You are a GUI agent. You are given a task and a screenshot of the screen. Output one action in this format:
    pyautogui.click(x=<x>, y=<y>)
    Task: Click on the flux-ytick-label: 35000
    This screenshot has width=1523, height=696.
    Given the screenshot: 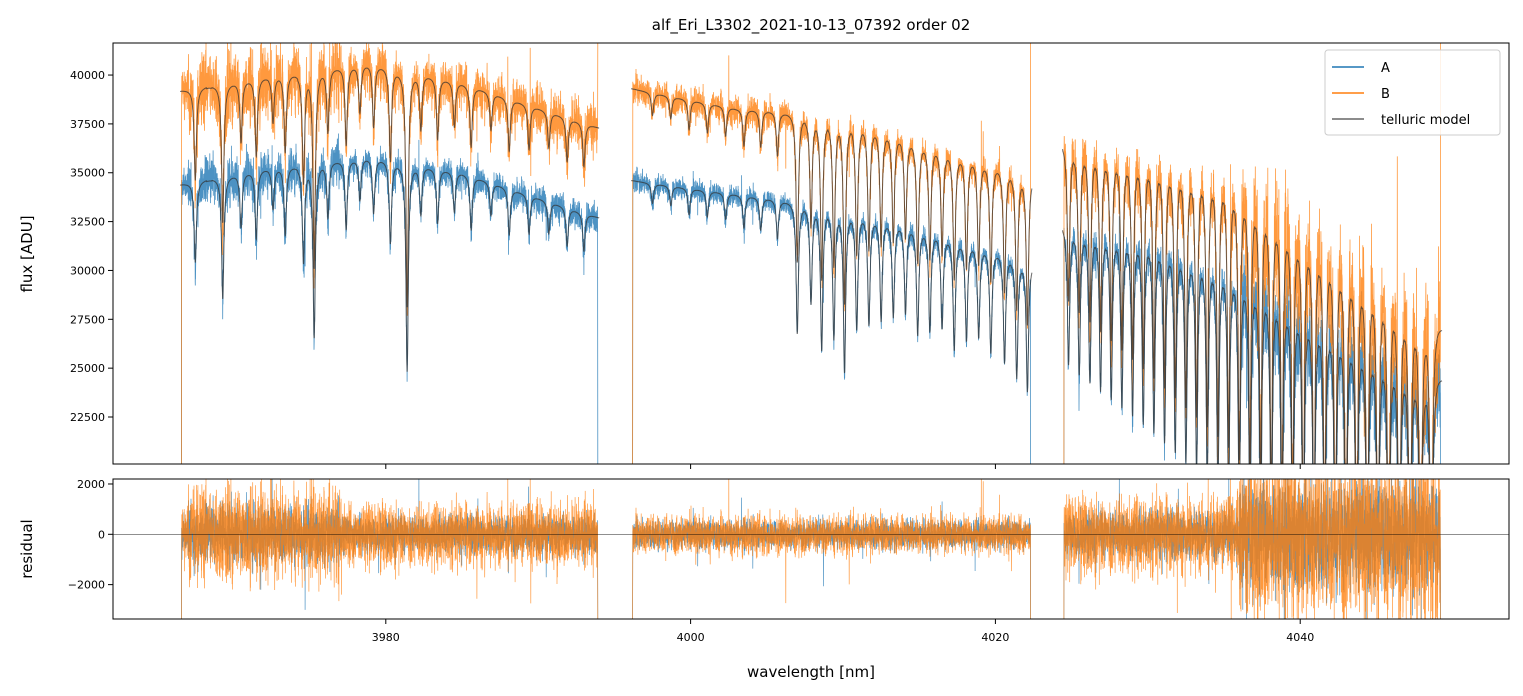 What is the action you would take?
    pyautogui.click(x=87, y=173)
    